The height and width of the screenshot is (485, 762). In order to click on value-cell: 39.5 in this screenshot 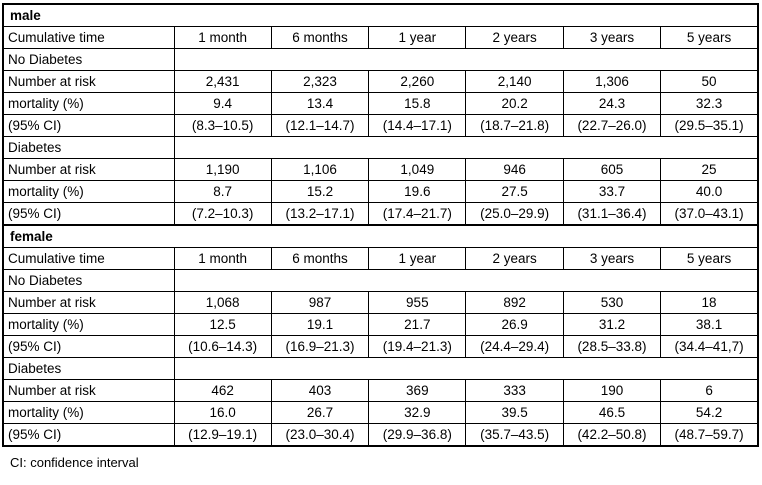, I will do `click(514, 412)`.